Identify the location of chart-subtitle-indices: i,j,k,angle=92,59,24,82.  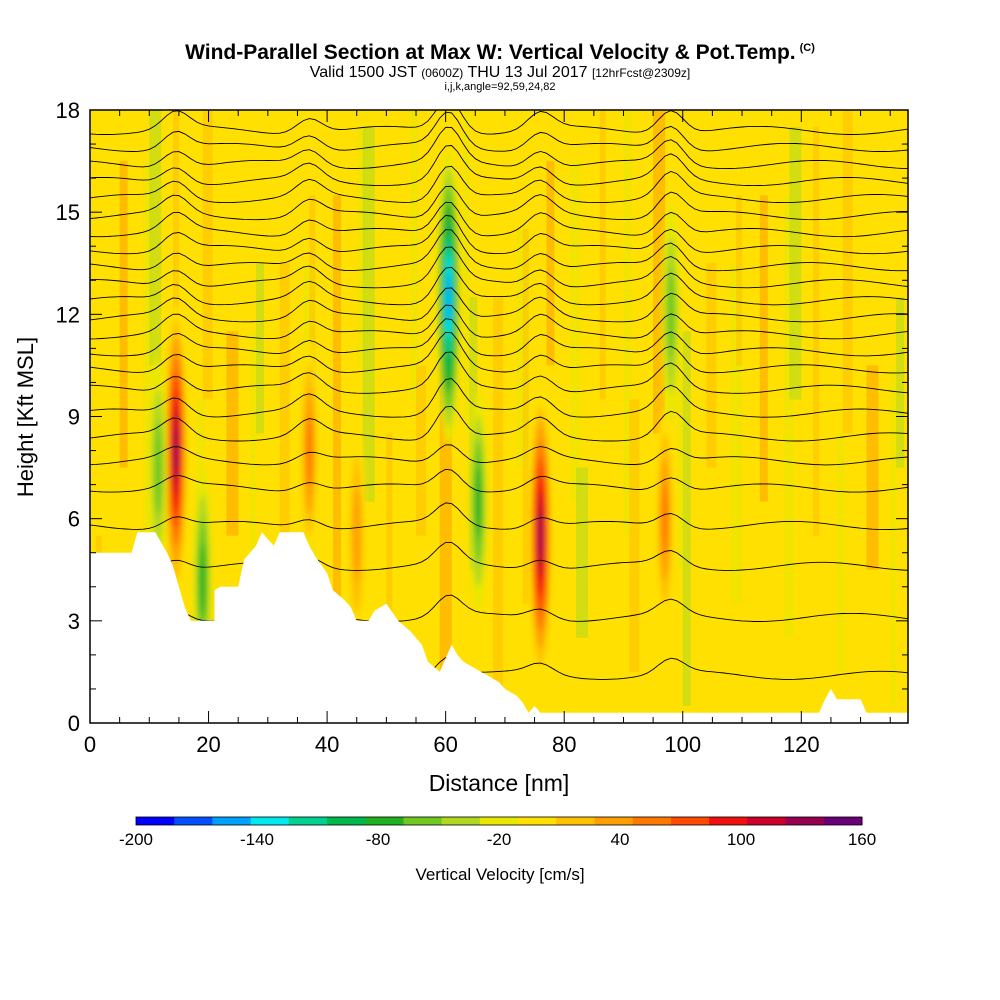
(500, 87).